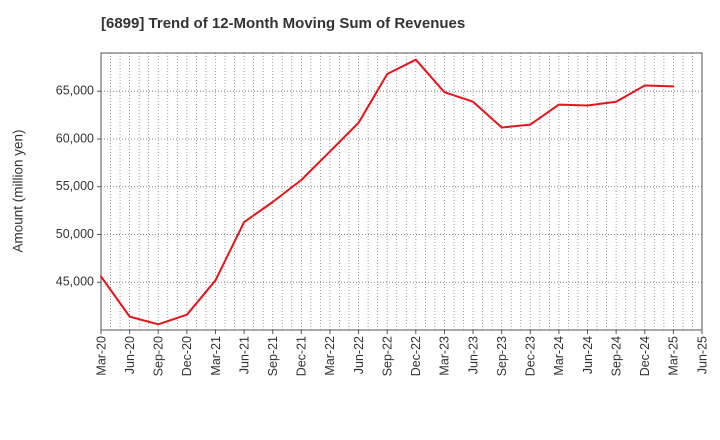 Image resolution: width=720 pixels, height=440 pixels. What do you see at coordinates (18, 190) in the screenshot?
I see `y-axis-label: Amount (million yen)` at bounding box center [18, 190].